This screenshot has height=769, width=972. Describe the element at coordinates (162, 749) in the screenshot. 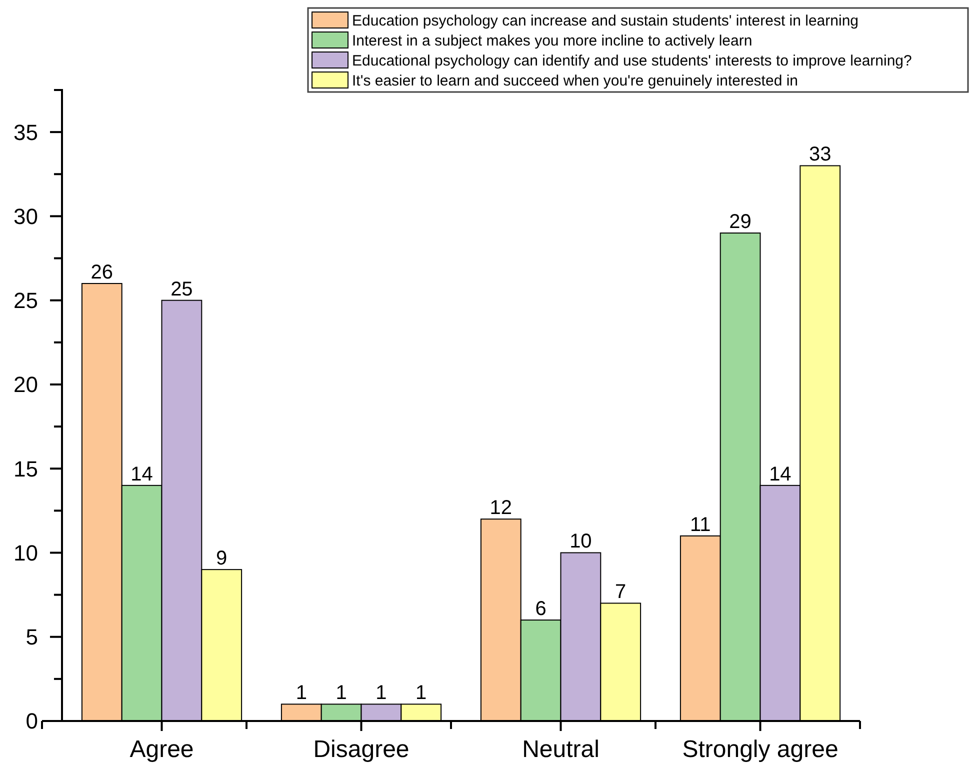

I see `x-tick-label: Agree` at that location.